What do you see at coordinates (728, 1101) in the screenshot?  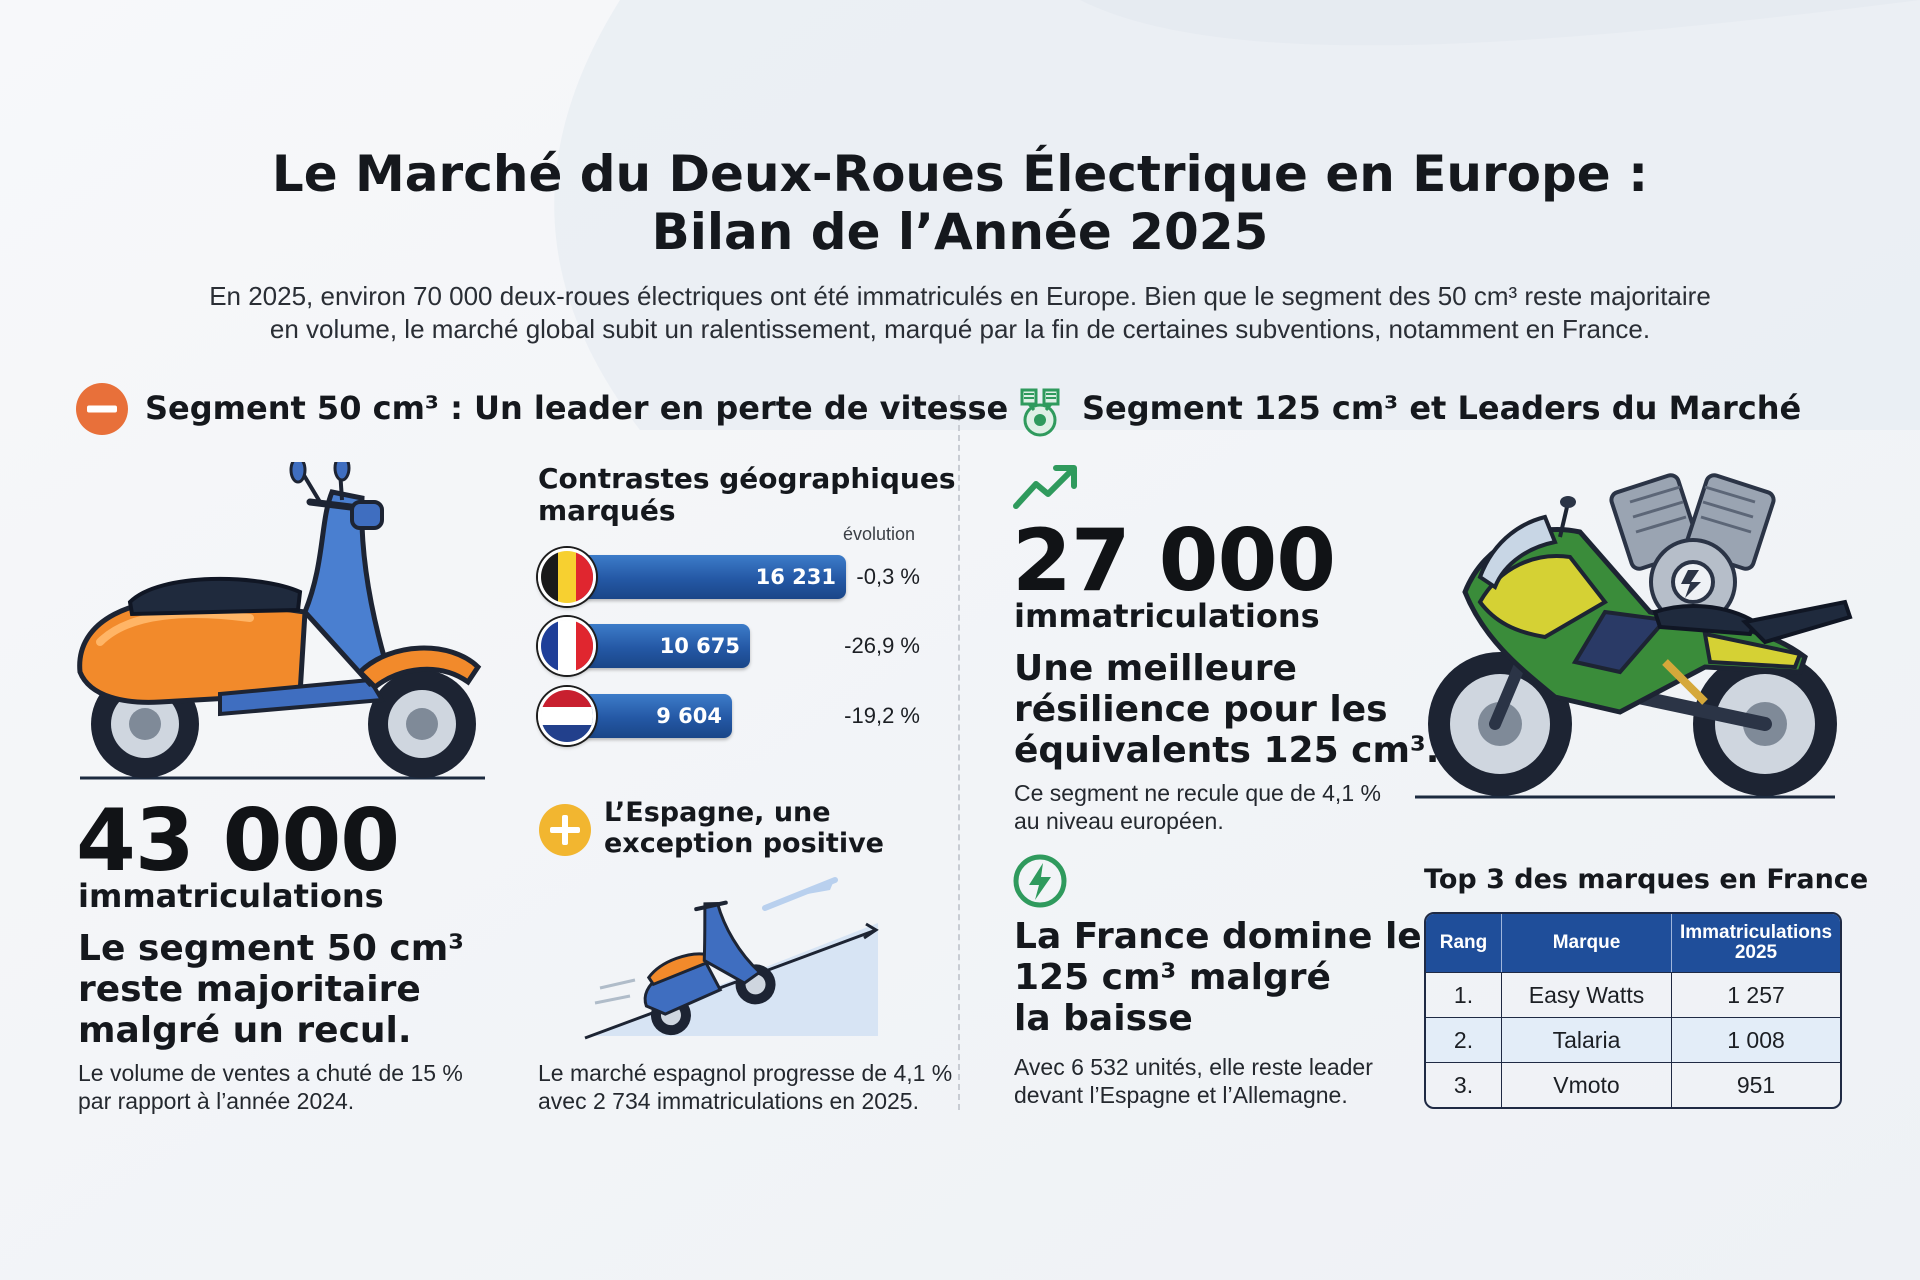 I see `spain-note-line2: avec 2 734 immatriculations en 2025.` at bounding box center [728, 1101].